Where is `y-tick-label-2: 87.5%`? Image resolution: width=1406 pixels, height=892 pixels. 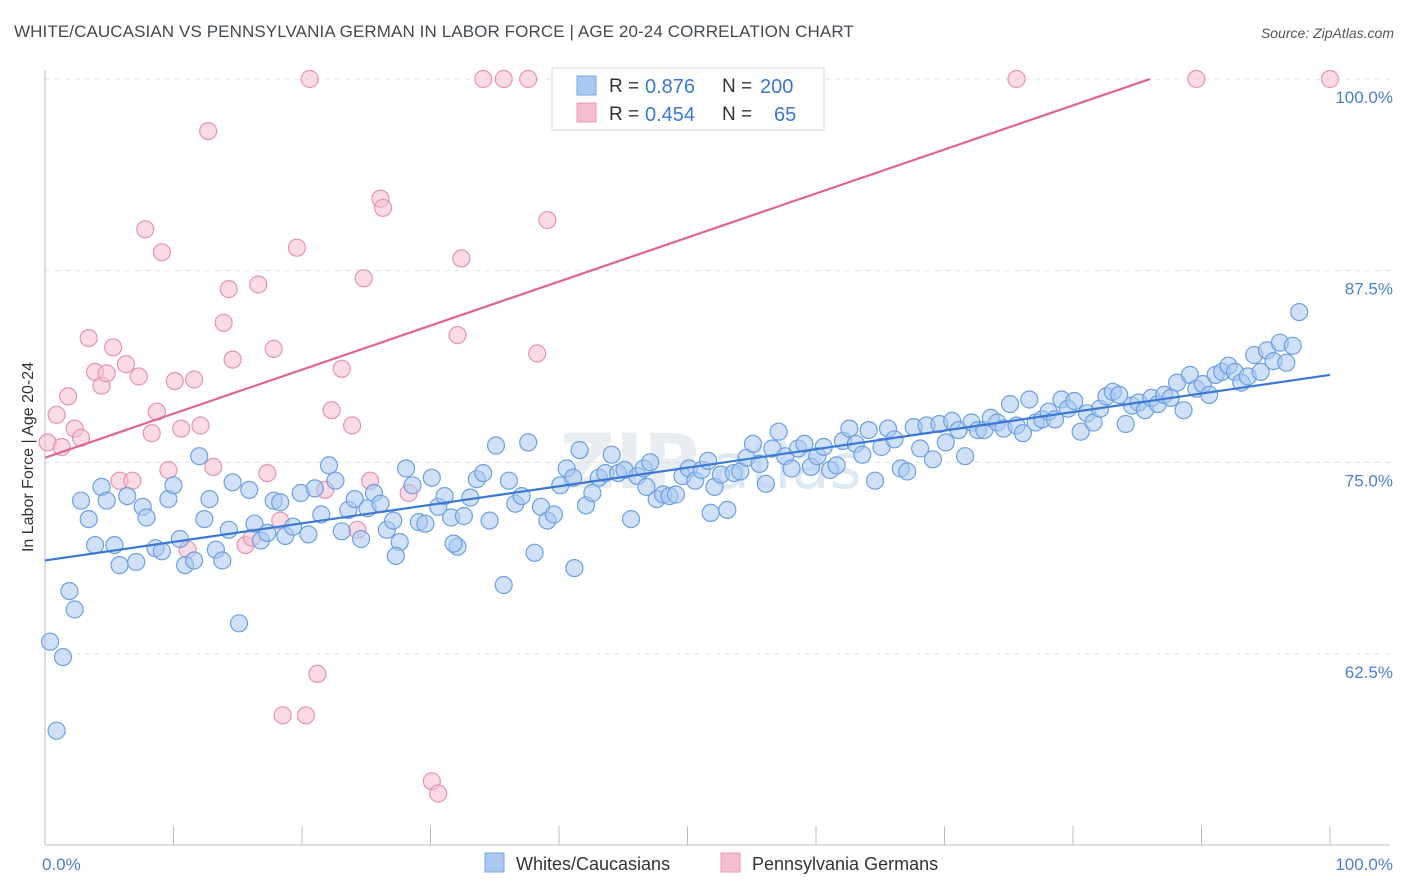 y-tick-label-2: 87.5% is located at coordinates (1369, 289).